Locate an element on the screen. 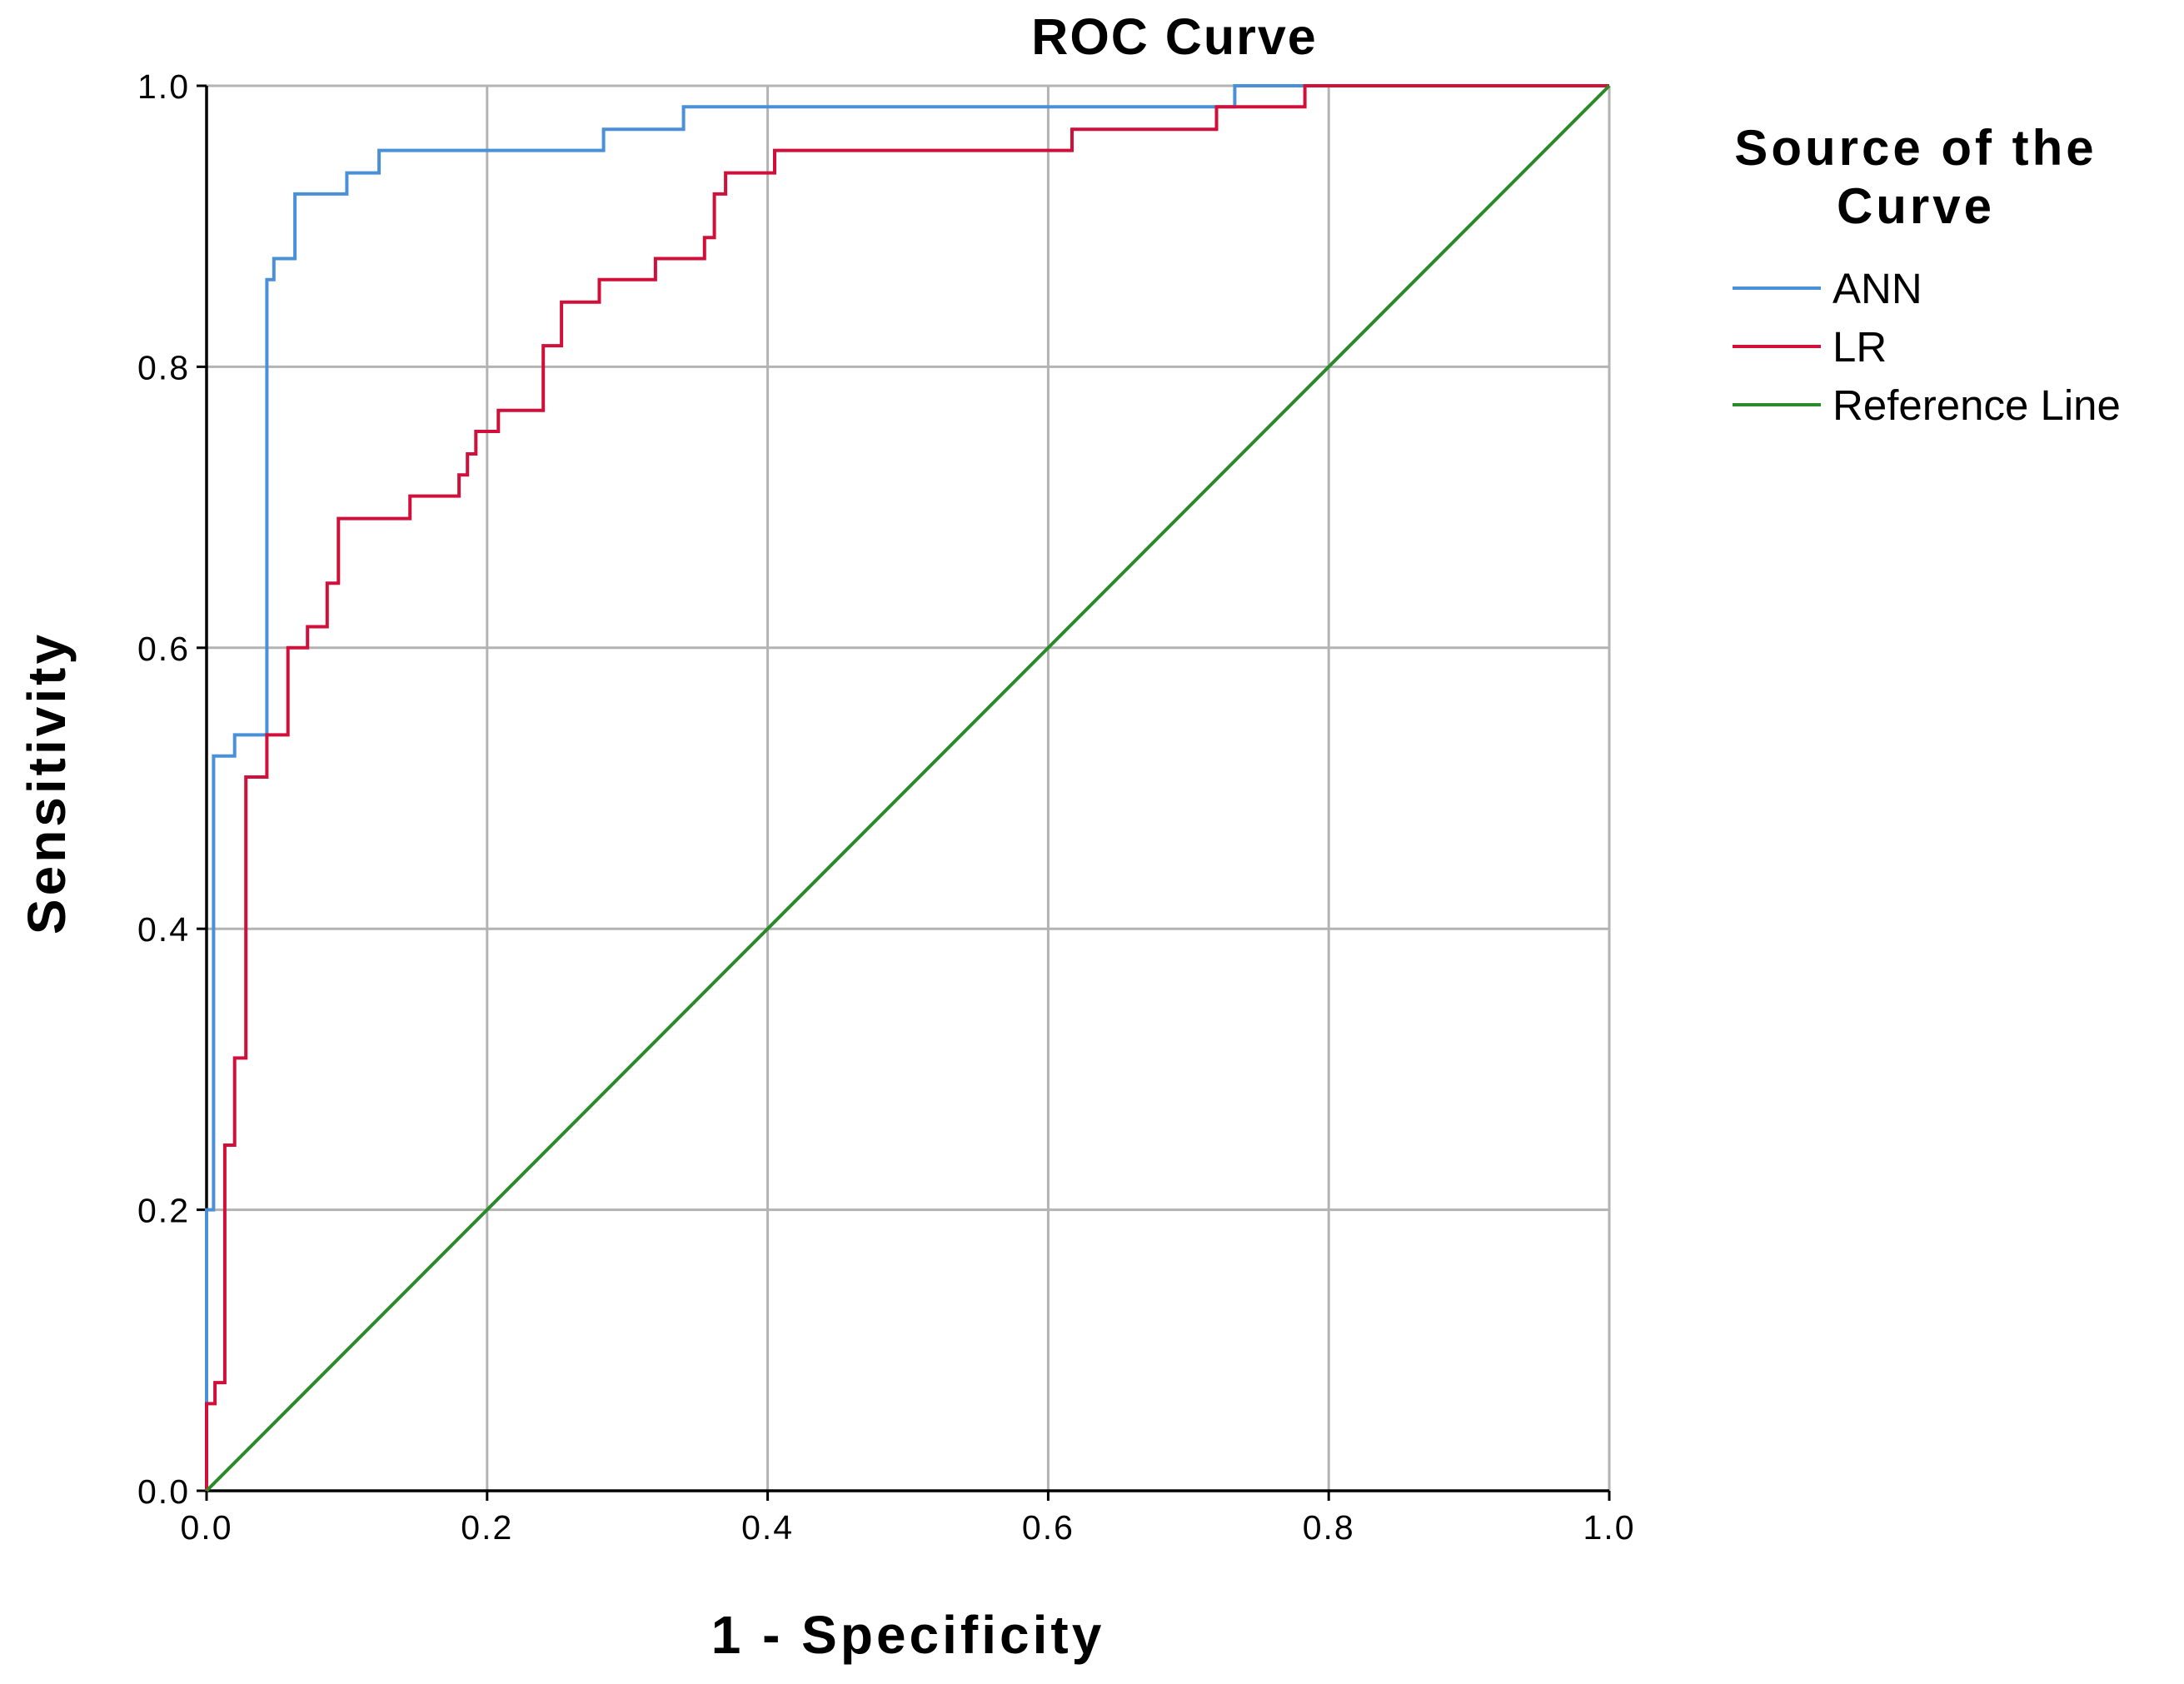 Image resolution: width=2184 pixels, height=1684 pixels. x-axis-label: 1 - Specificity is located at coordinates (908, 1635).